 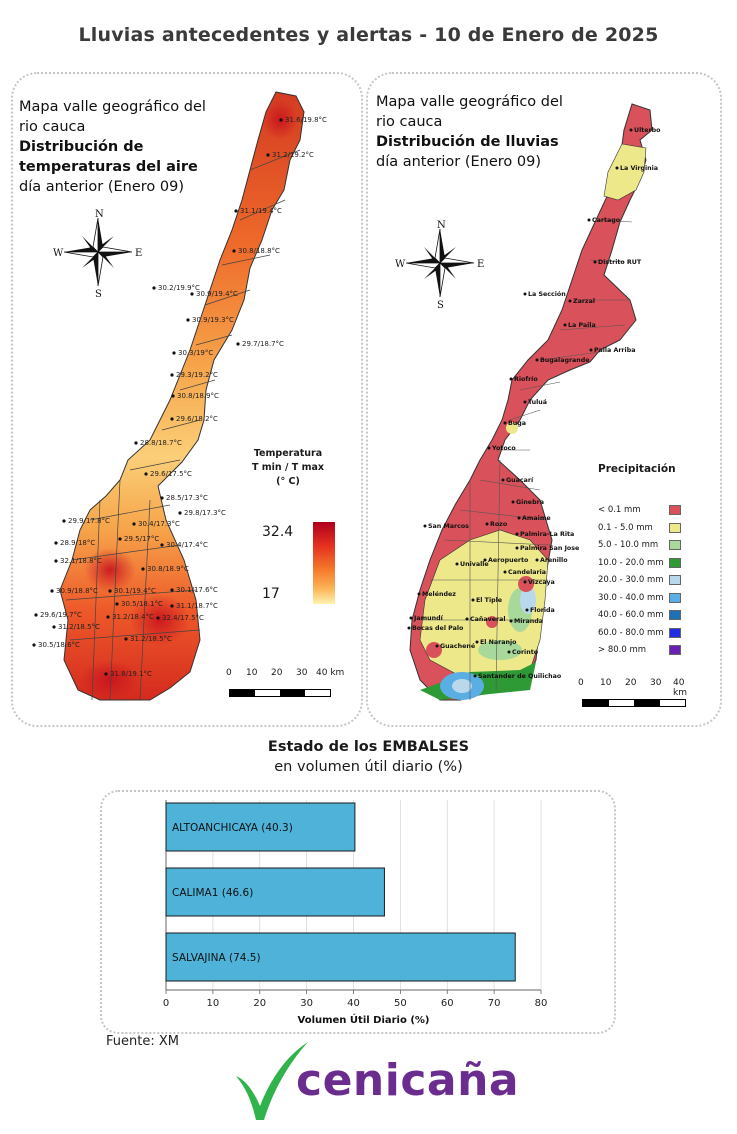 I want to click on temperature-legend-min: 17, so click(x=271, y=594).